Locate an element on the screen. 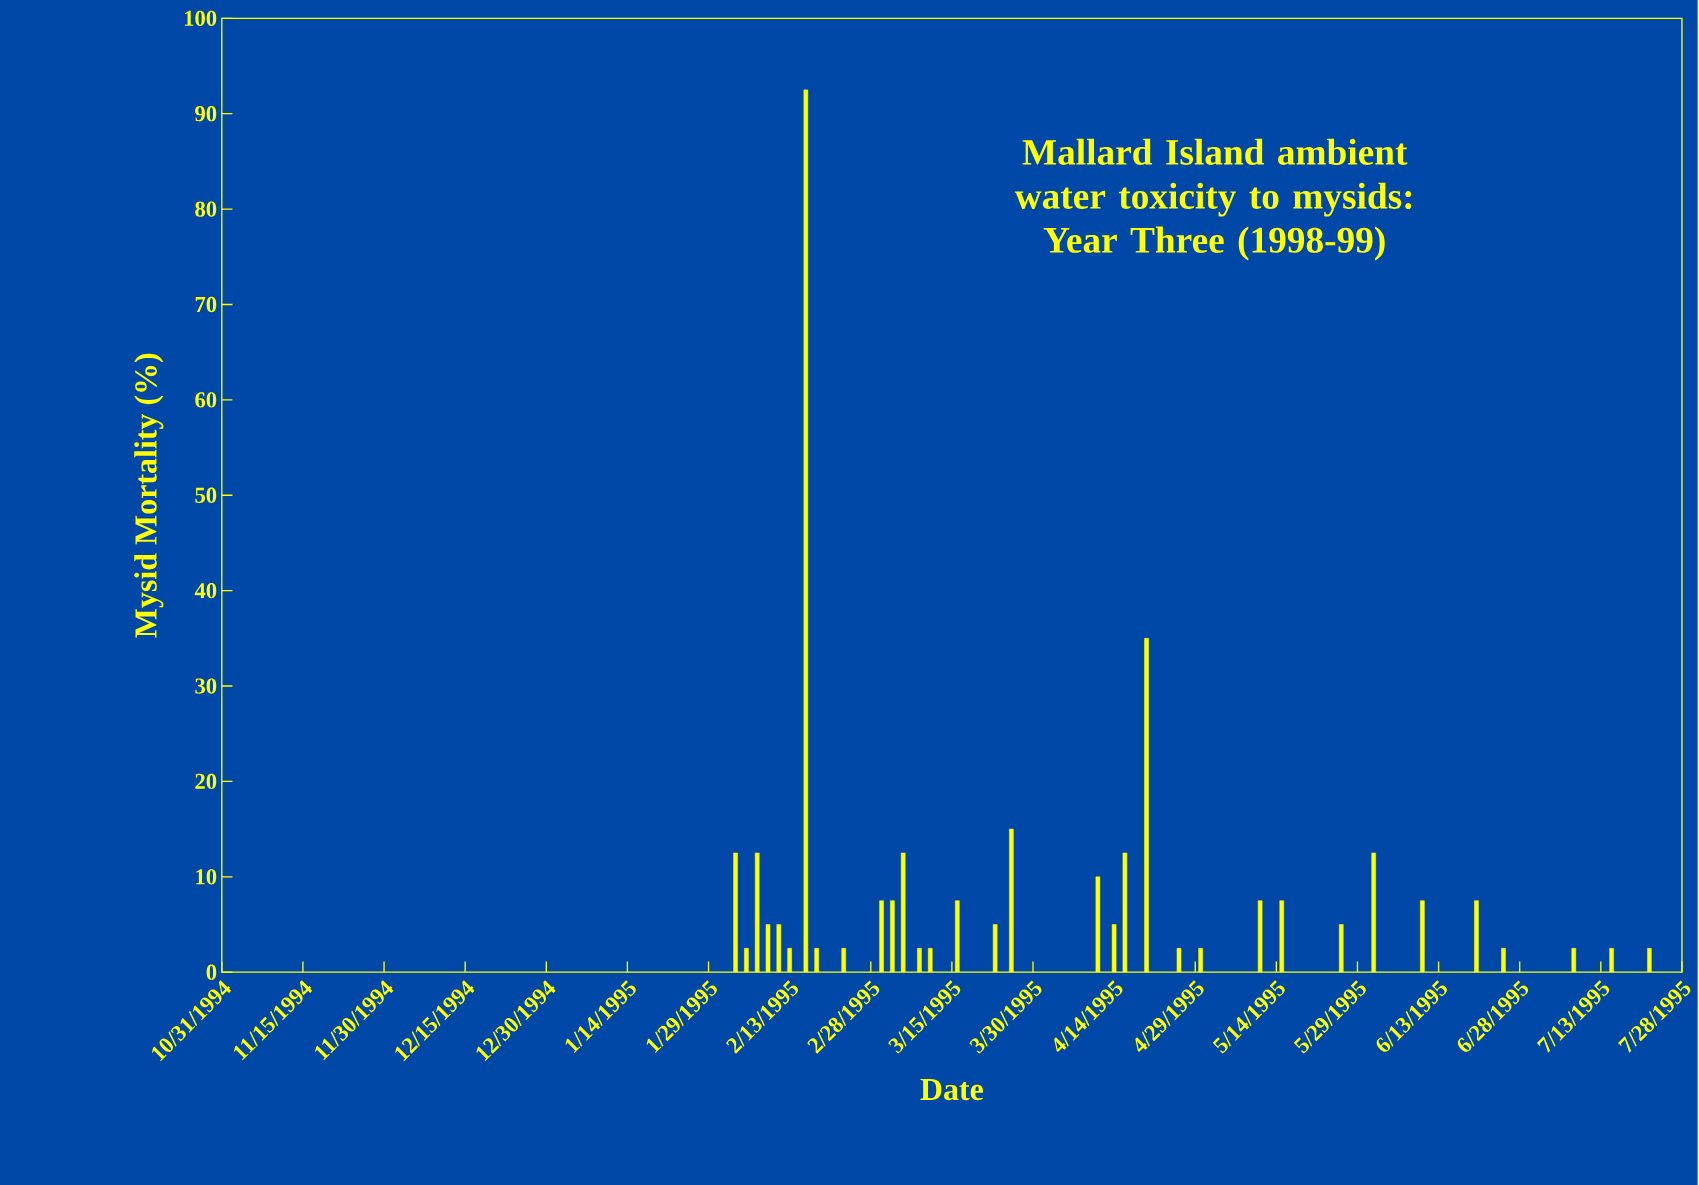 This screenshot has width=1699, height=1185. y-tick-label: 70 is located at coordinates (206, 304).